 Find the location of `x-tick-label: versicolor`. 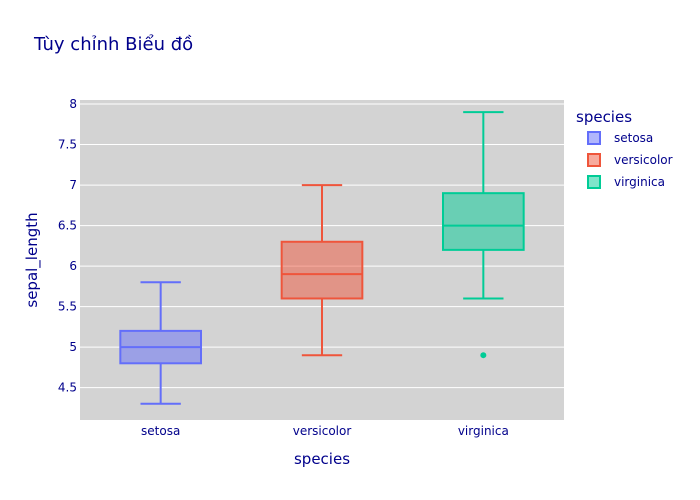

x-tick-label: versicolor is located at coordinates (322, 431).